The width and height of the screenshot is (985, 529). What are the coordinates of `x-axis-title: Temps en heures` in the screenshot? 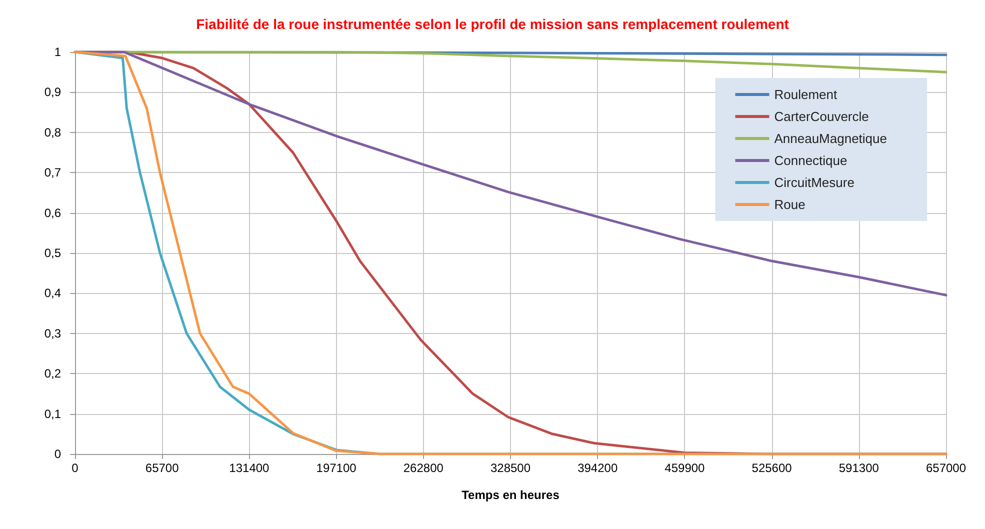 It's located at (511, 495).